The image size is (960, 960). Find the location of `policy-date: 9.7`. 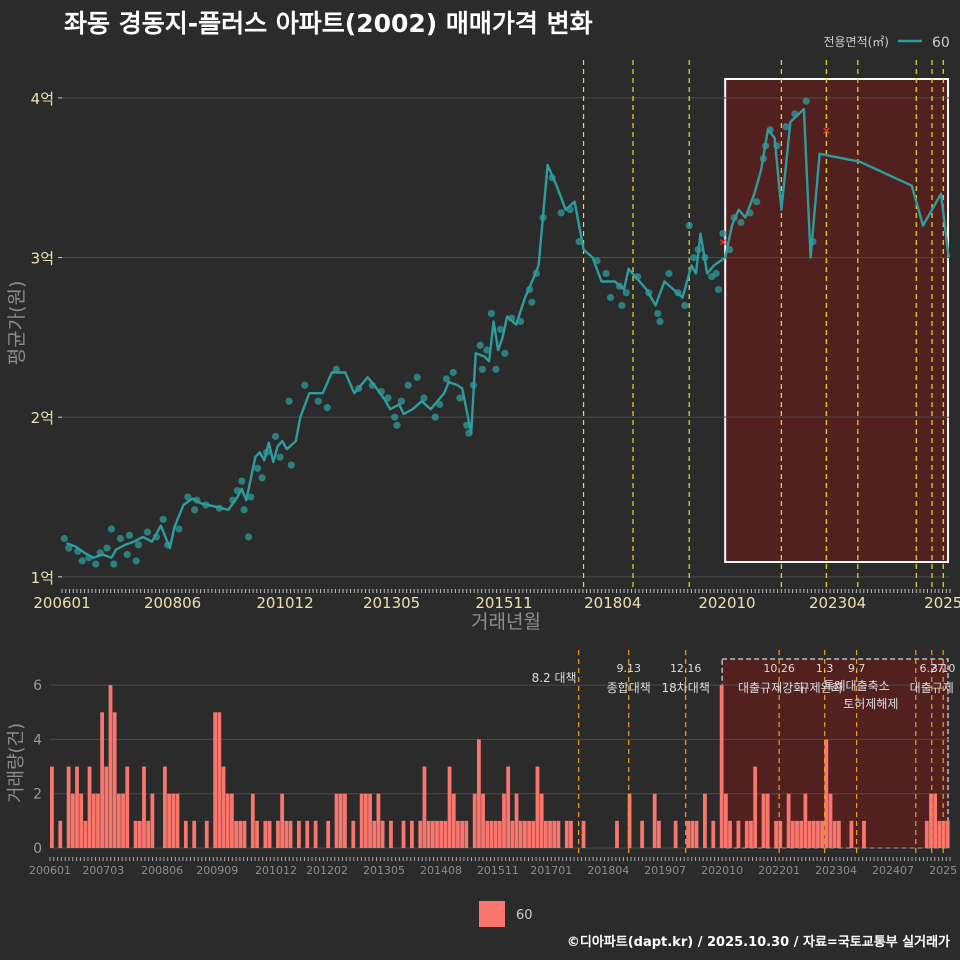

policy-date: 9.7 is located at coordinates (857, 668).